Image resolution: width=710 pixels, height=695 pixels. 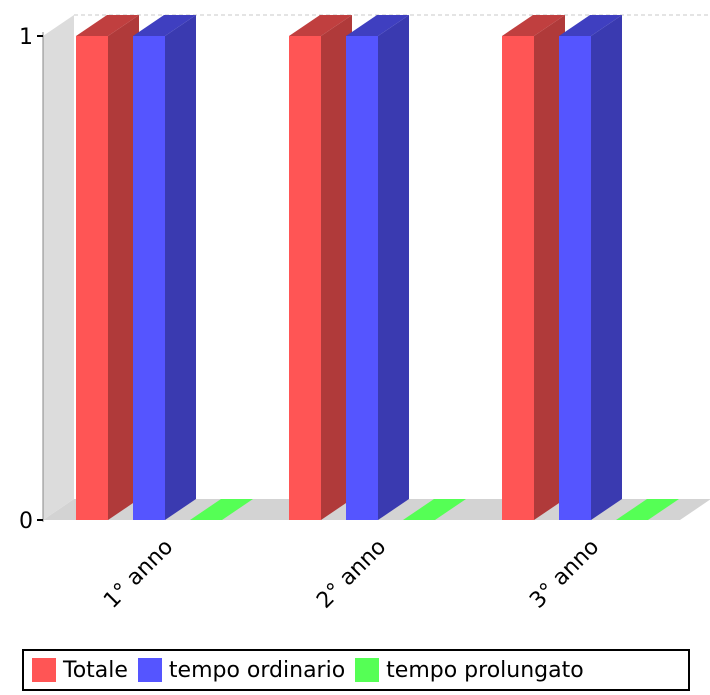 I want to click on x-label-1-anno: 1° anno, so click(x=138, y=574).